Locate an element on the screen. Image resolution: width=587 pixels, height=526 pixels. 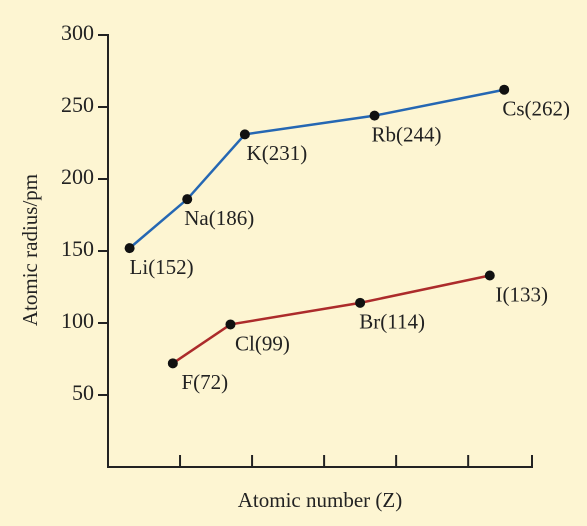
y-tick-label: 100 is located at coordinates (77, 320).